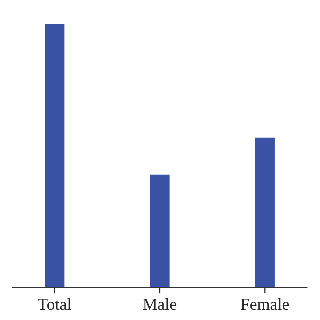  I want to click on x-tick-label: Male, so click(160, 304).